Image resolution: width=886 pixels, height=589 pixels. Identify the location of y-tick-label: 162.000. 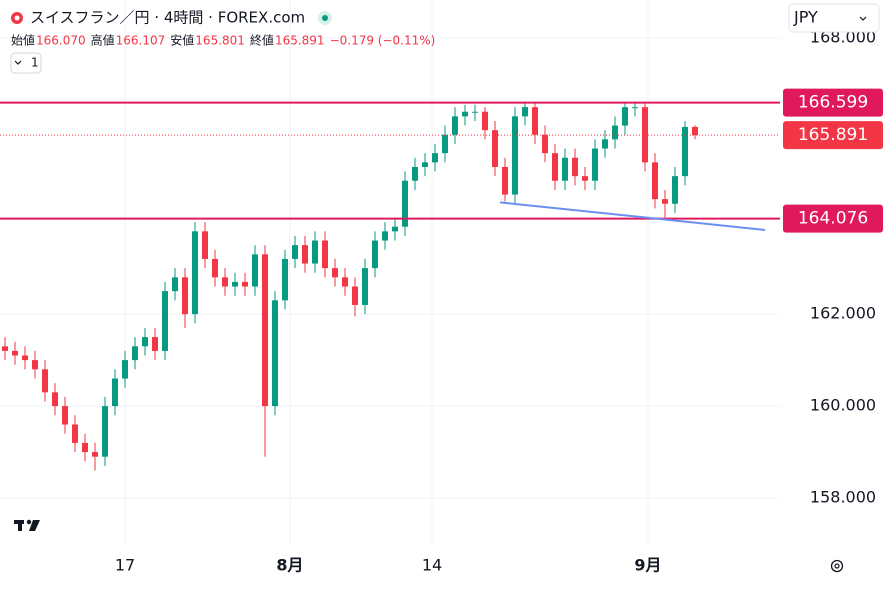
(843, 313).